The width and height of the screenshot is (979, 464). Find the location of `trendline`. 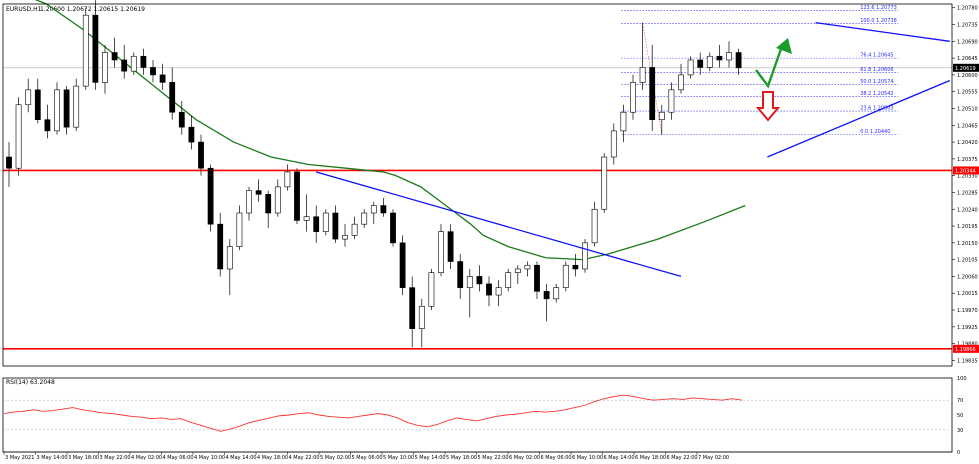

trendline is located at coordinates (882, 32).